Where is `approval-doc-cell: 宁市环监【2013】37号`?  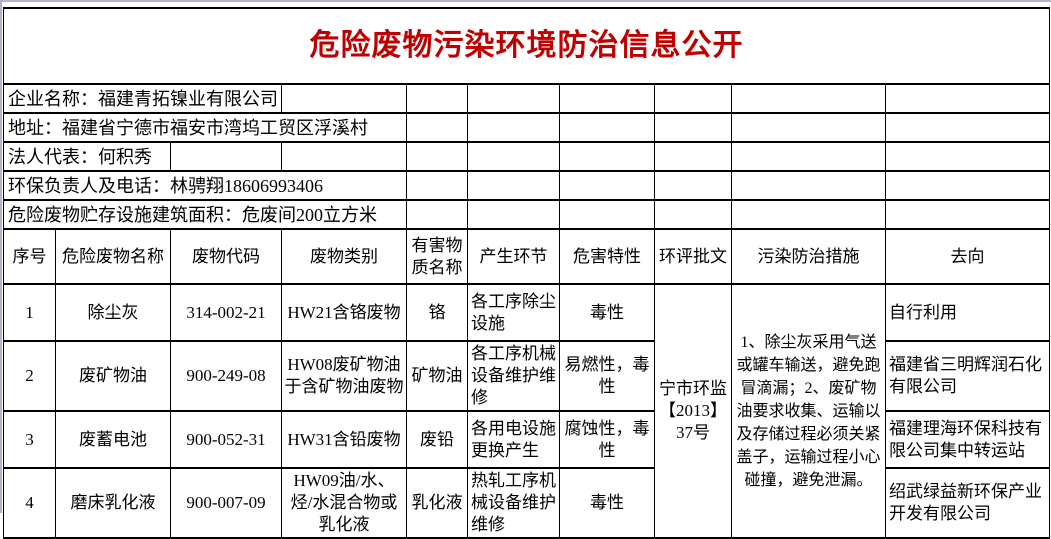 approval-doc-cell: 宁市环监【2013】37号 is located at coordinates (693, 411).